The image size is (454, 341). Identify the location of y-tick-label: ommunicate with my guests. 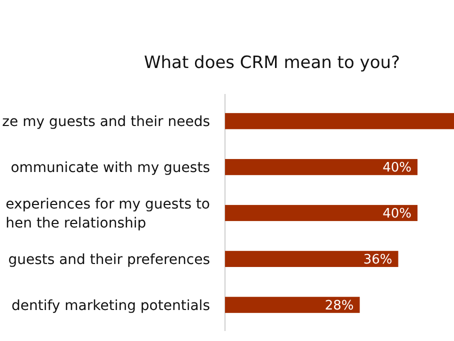
(110, 168).